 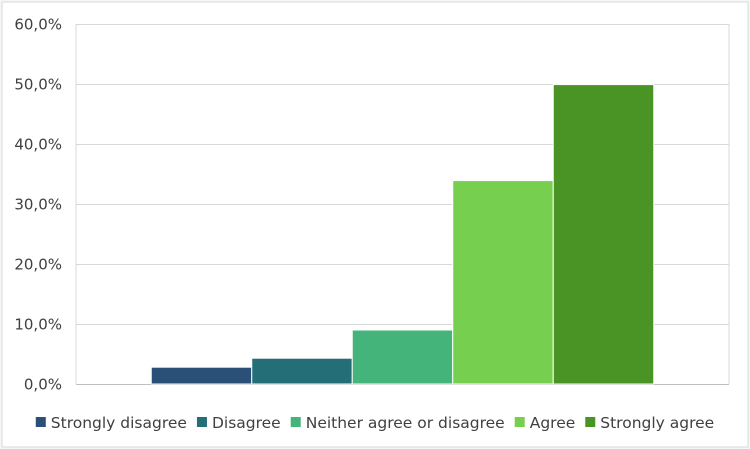 What do you see at coordinates (246, 423) in the screenshot?
I see `legend-label: Disagree` at bounding box center [246, 423].